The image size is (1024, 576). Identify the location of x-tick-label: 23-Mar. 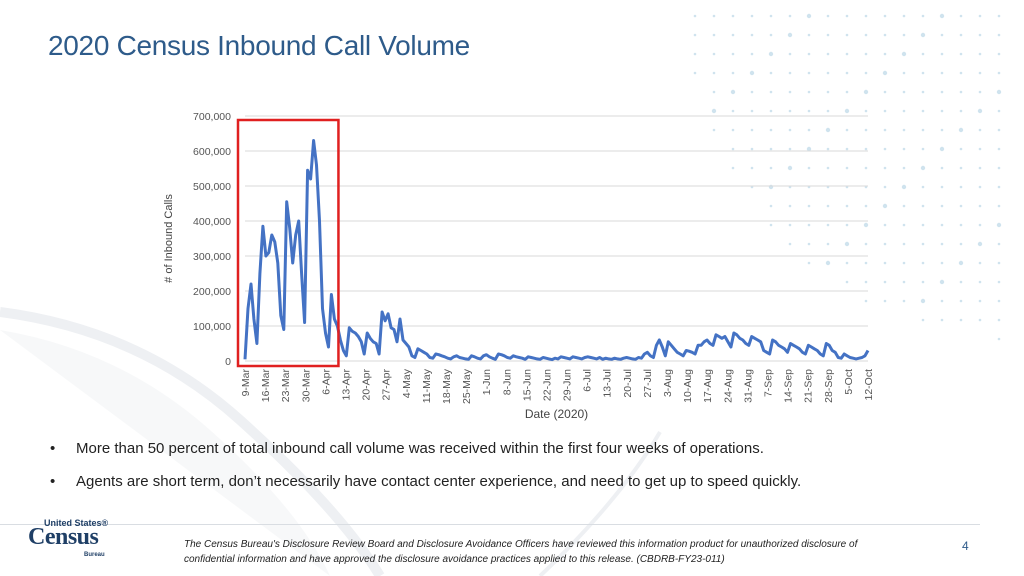
(286, 386).